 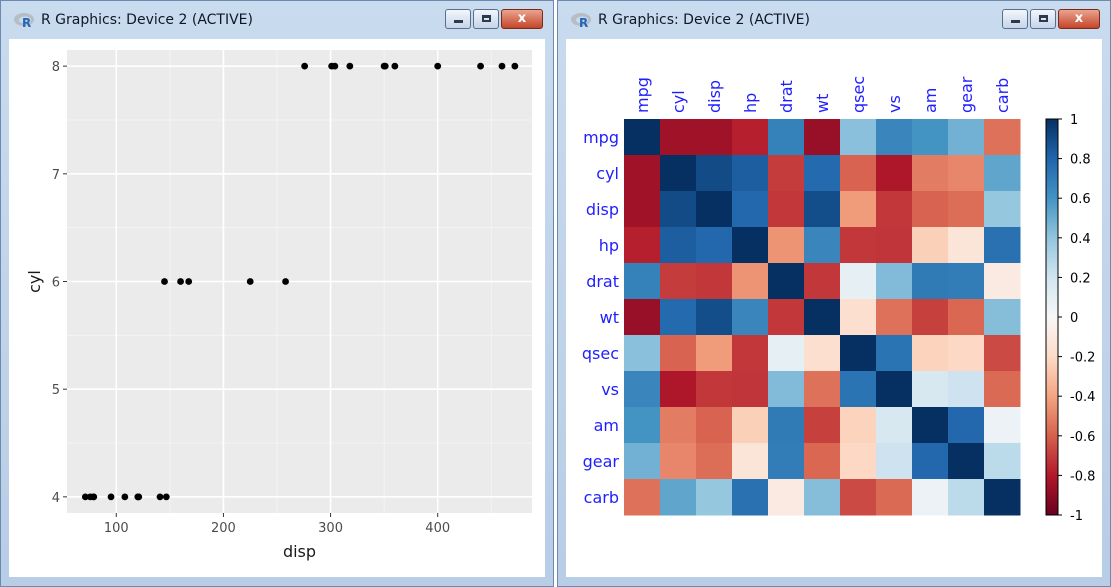 I want to click on maximize-icon, so click(x=486, y=18).